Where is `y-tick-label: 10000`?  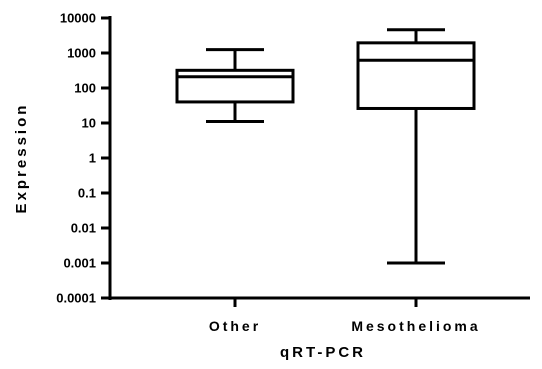
y-tick-label: 10000 is located at coordinates (78, 18).